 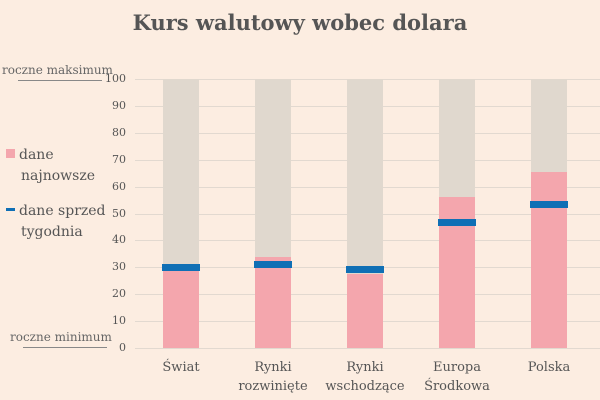 What do you see at coordinates (457, 377) in the screenshot?
I see `x-category-label: Europa Środkowa` at bounding box center [457, 377].